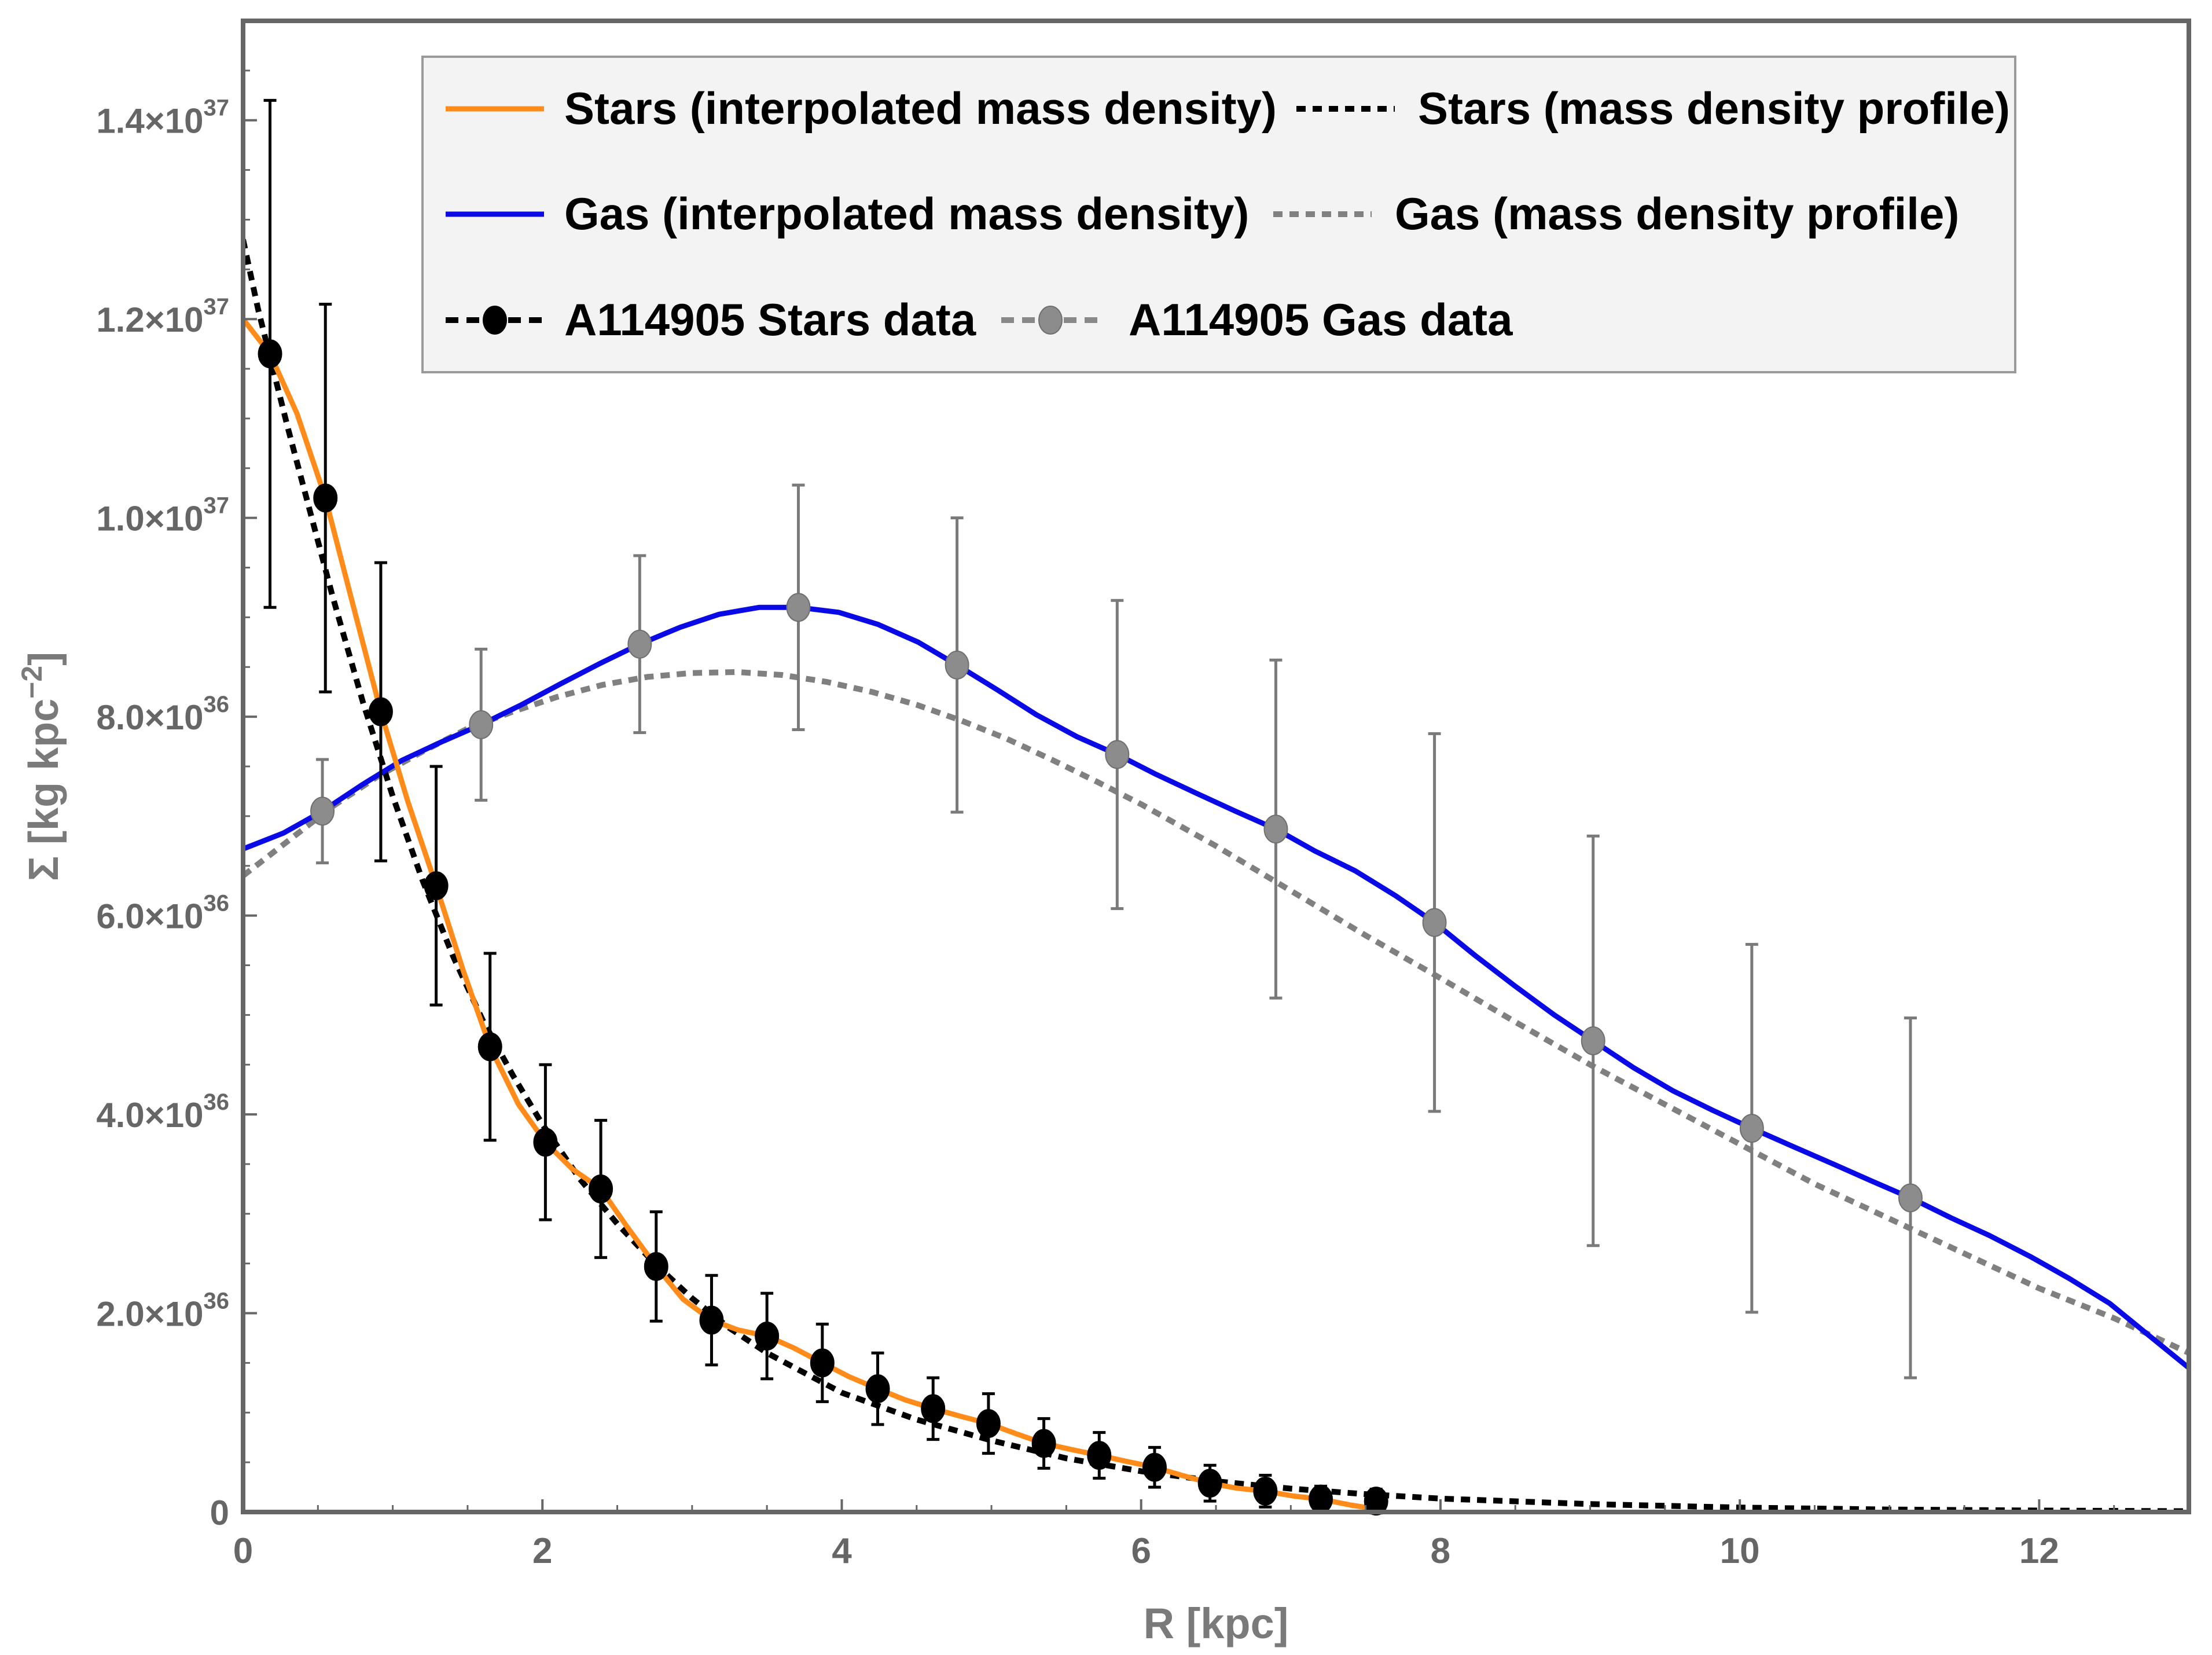  What do you see at coordinates (2039, 1551) in the screenshot?
I see `x-tick-label: 12` at bounding box center [2039, 1551].